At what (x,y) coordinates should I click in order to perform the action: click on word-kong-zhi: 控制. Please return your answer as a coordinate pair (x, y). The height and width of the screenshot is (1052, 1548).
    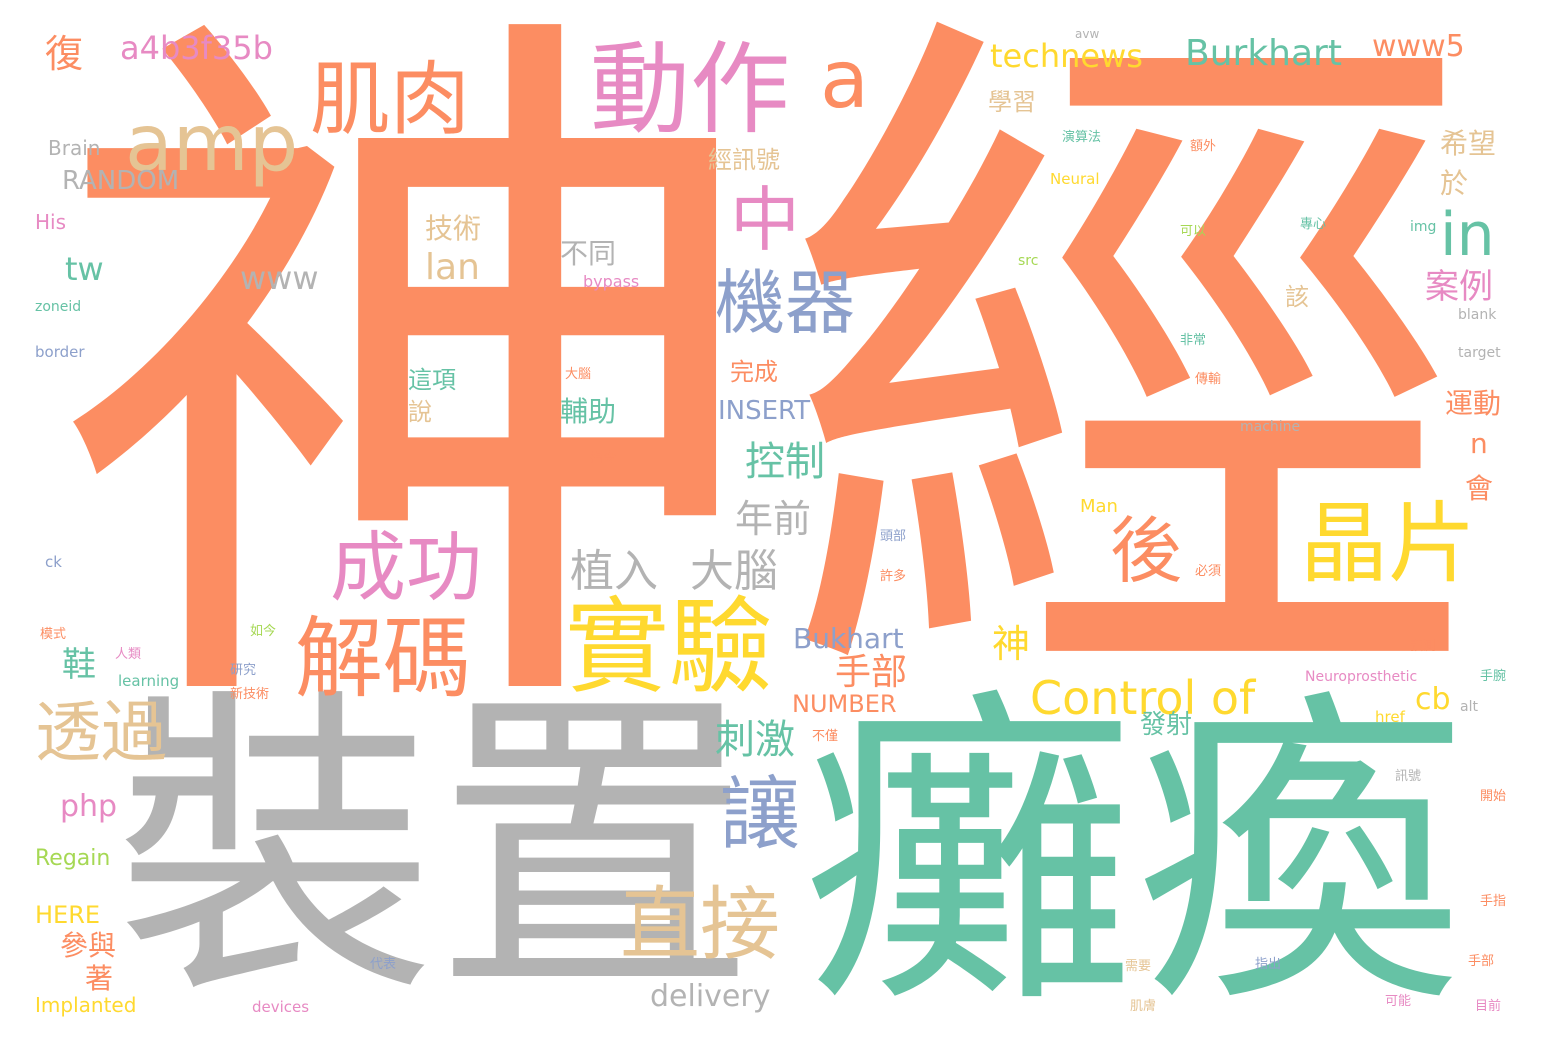
    Looking at the image, I should click on (785, 462).